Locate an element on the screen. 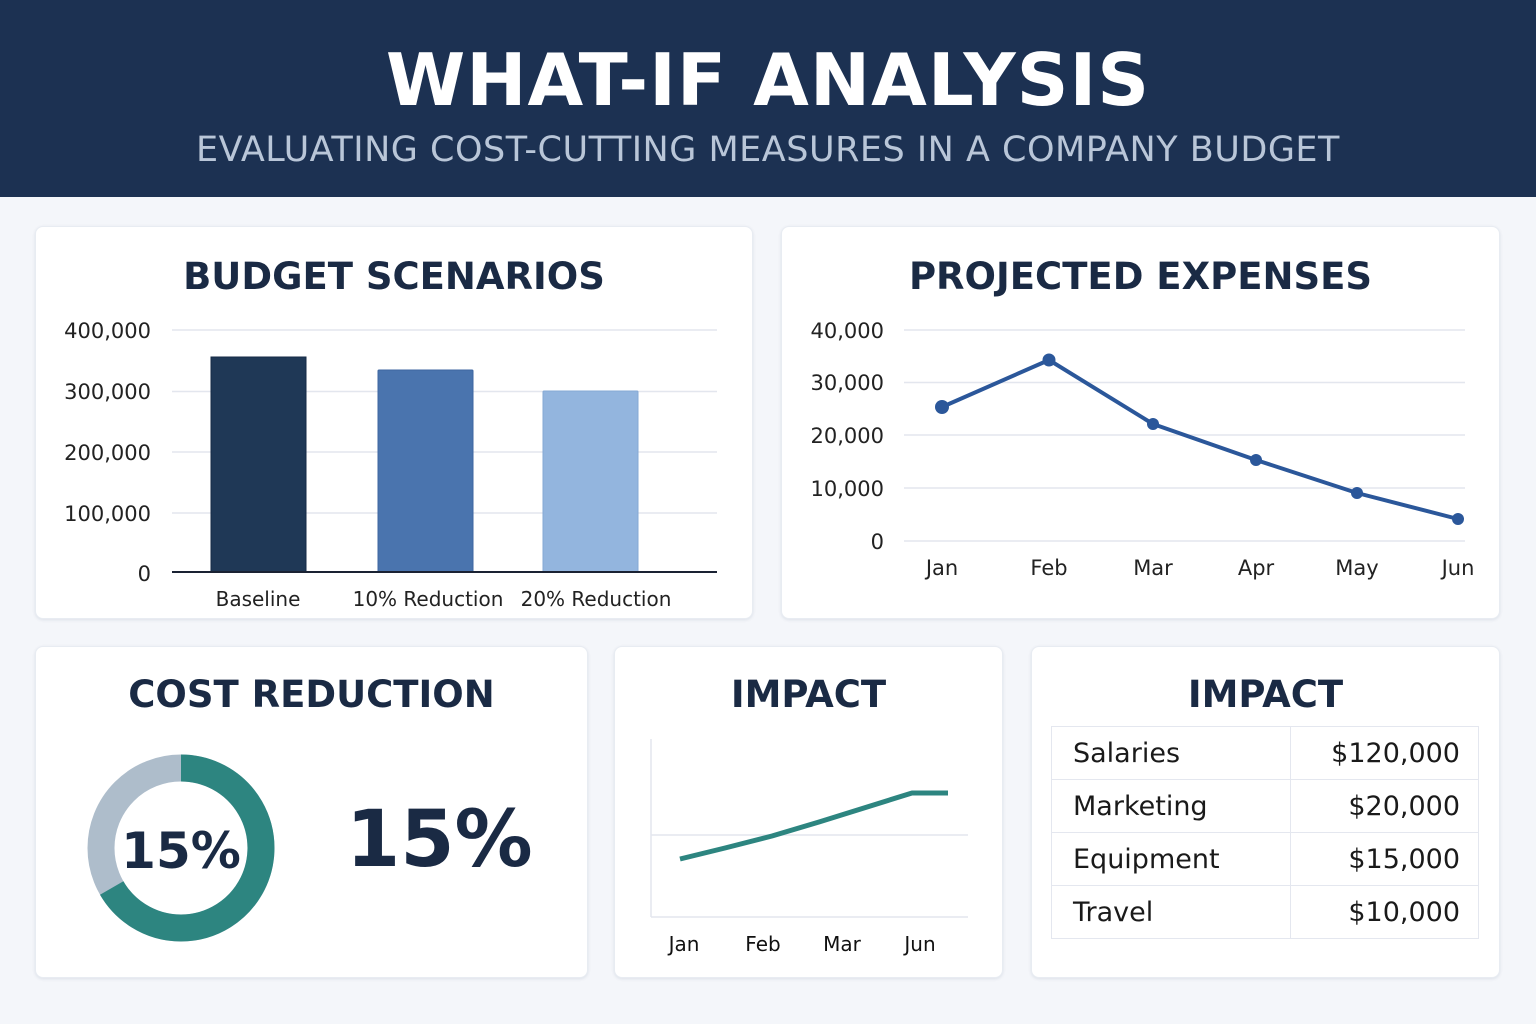 The height and width of the screenshot is (1024, 1536). row-label: Salaries is located at coordinates (1171, 753).